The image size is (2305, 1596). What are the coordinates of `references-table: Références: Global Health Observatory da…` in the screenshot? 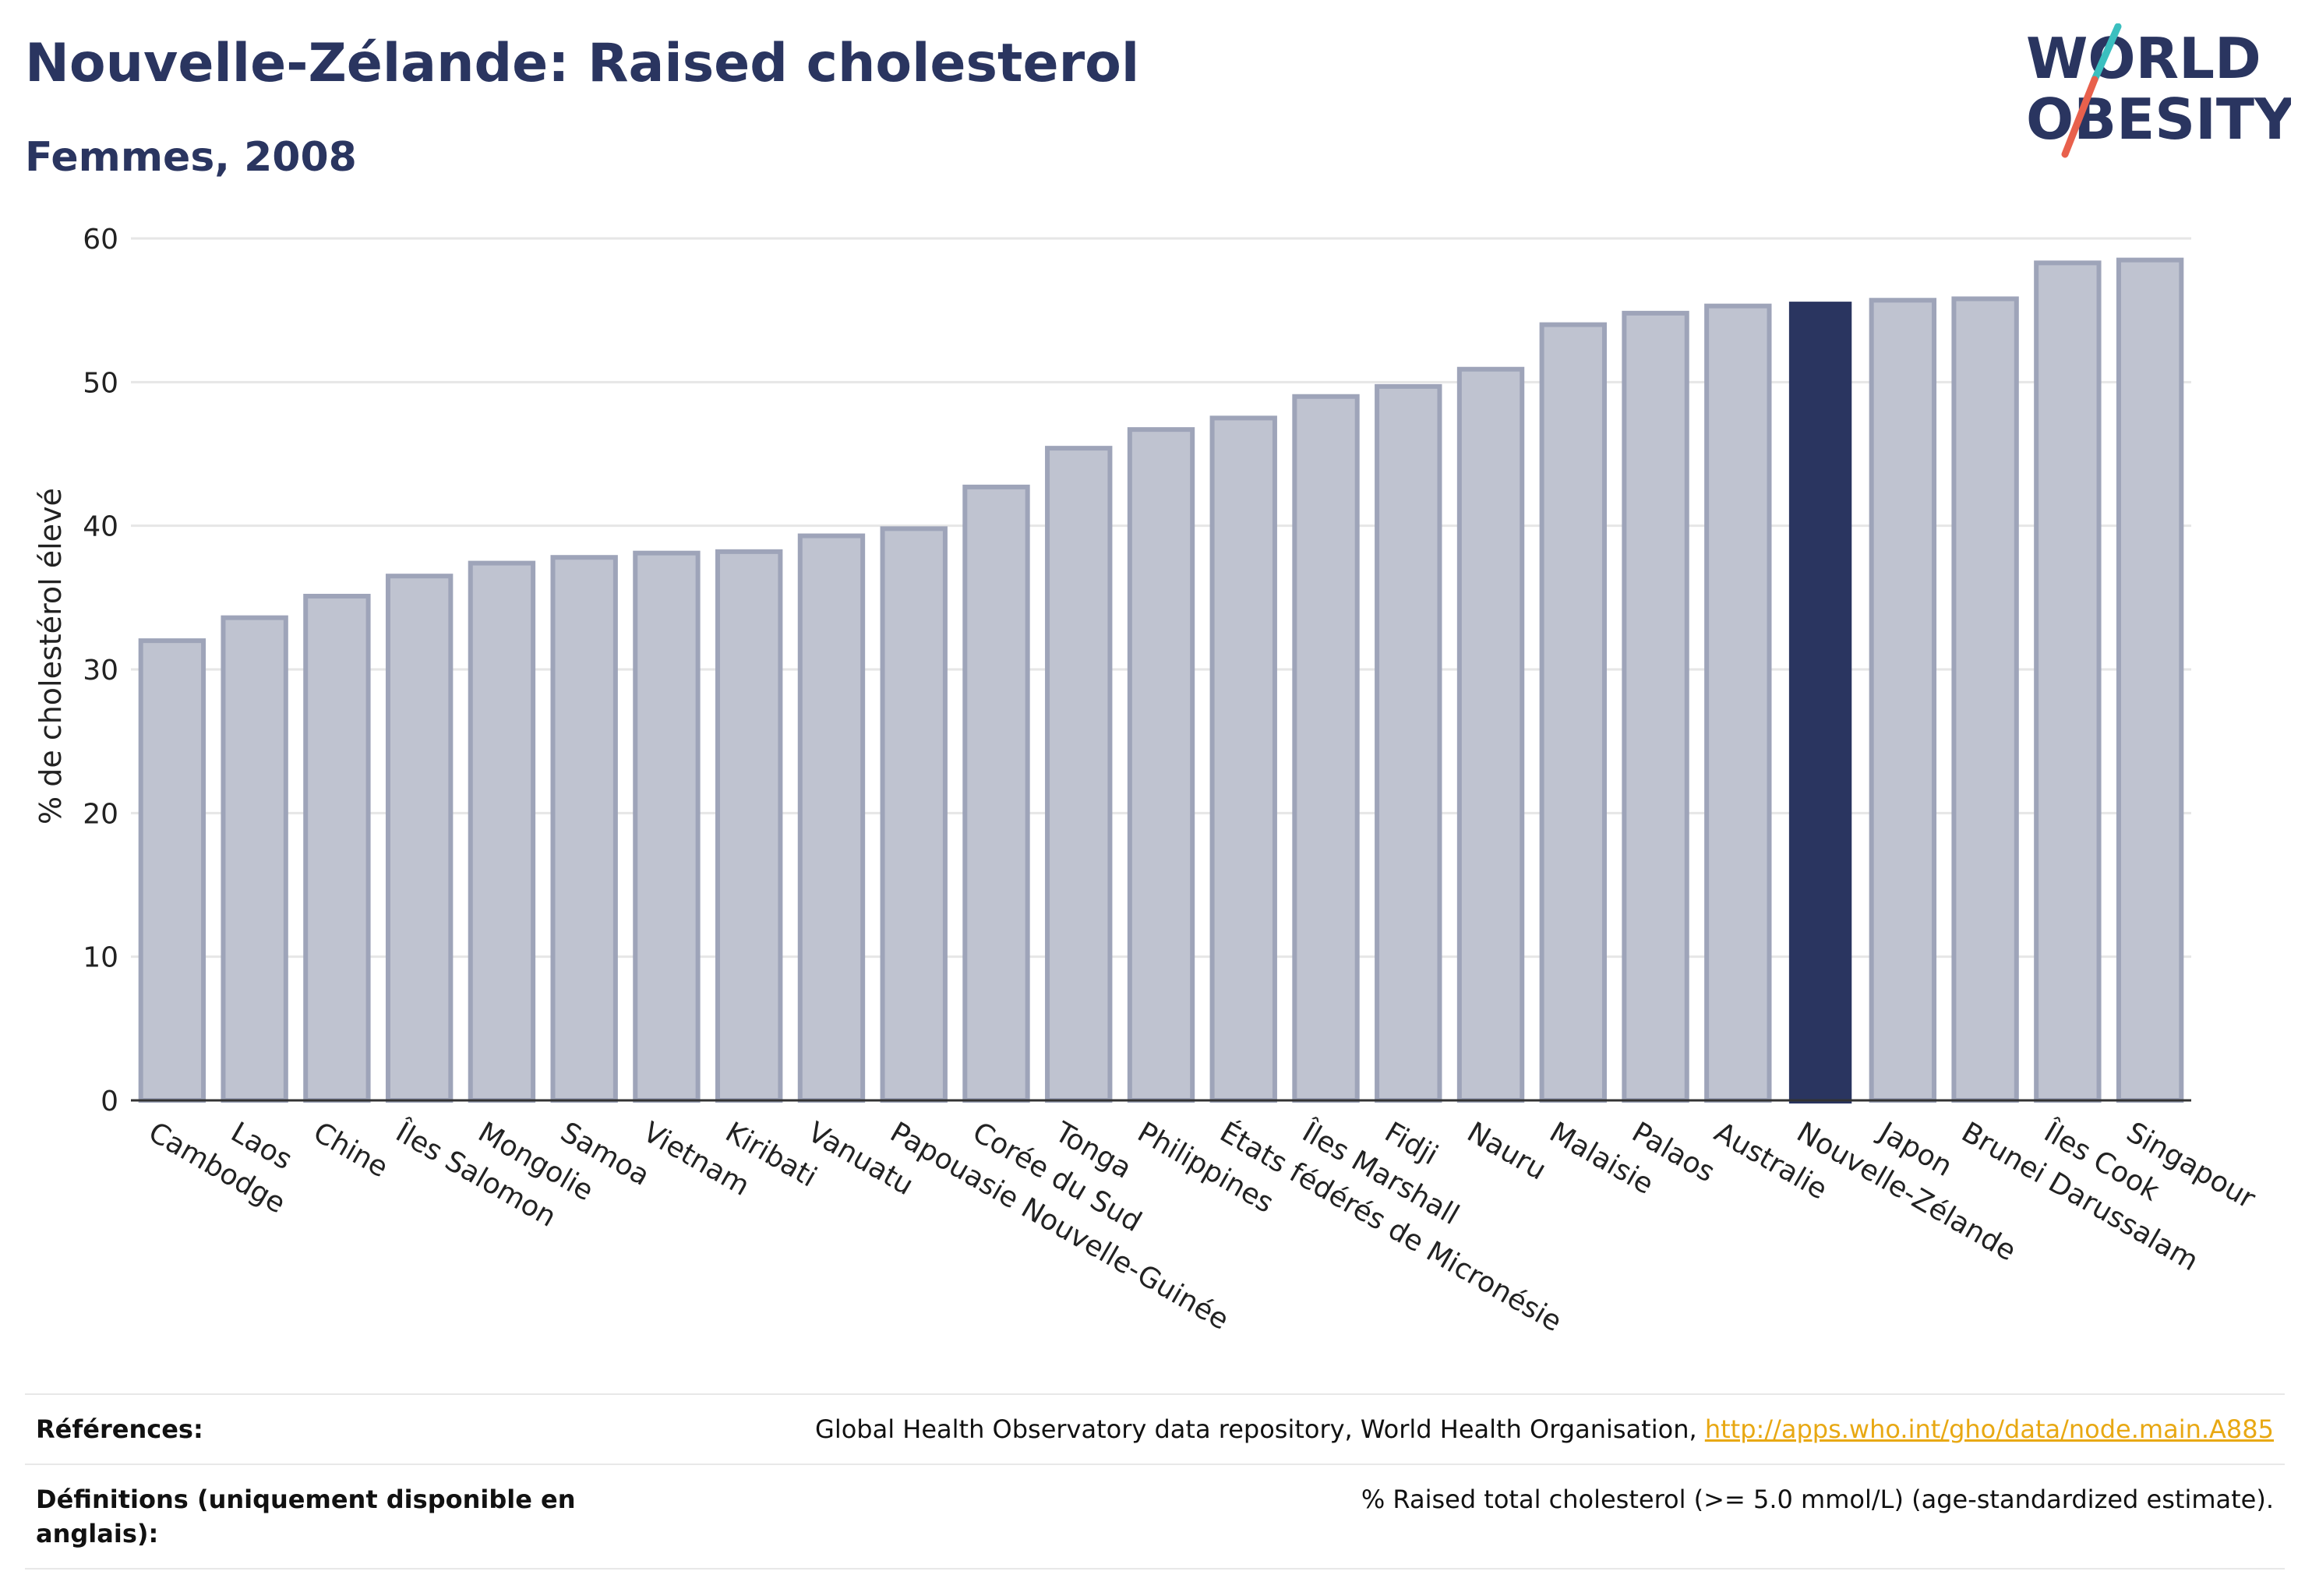 It's located at (1155, 1481).